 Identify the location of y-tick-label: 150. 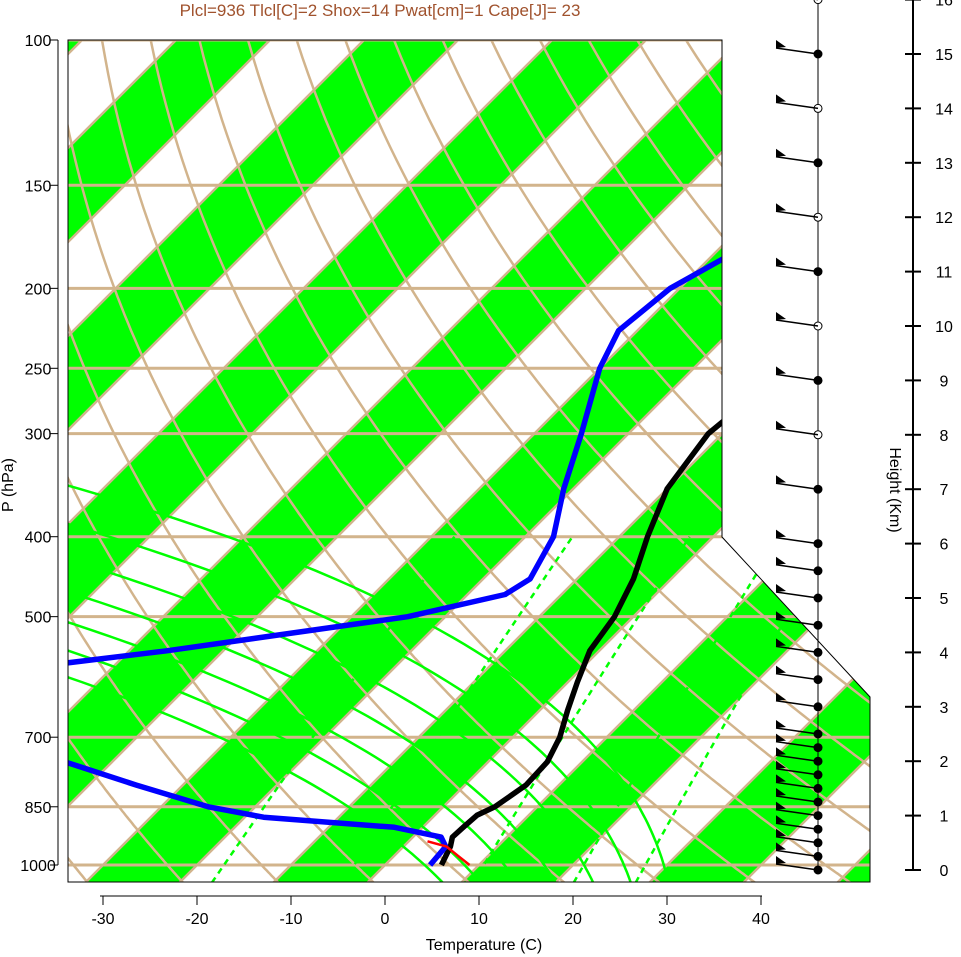
(38, 186).